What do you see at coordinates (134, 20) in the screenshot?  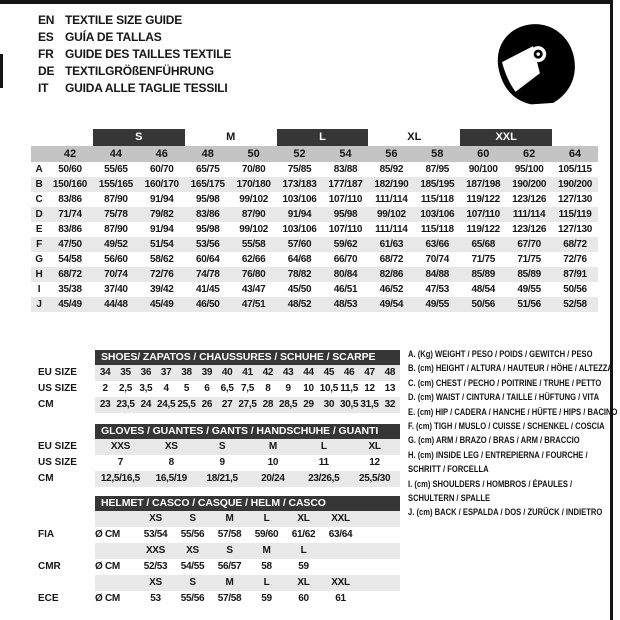 I see `language-row: EN TEXTILE SIZE GUIDE` at bounding box center [134, 20].